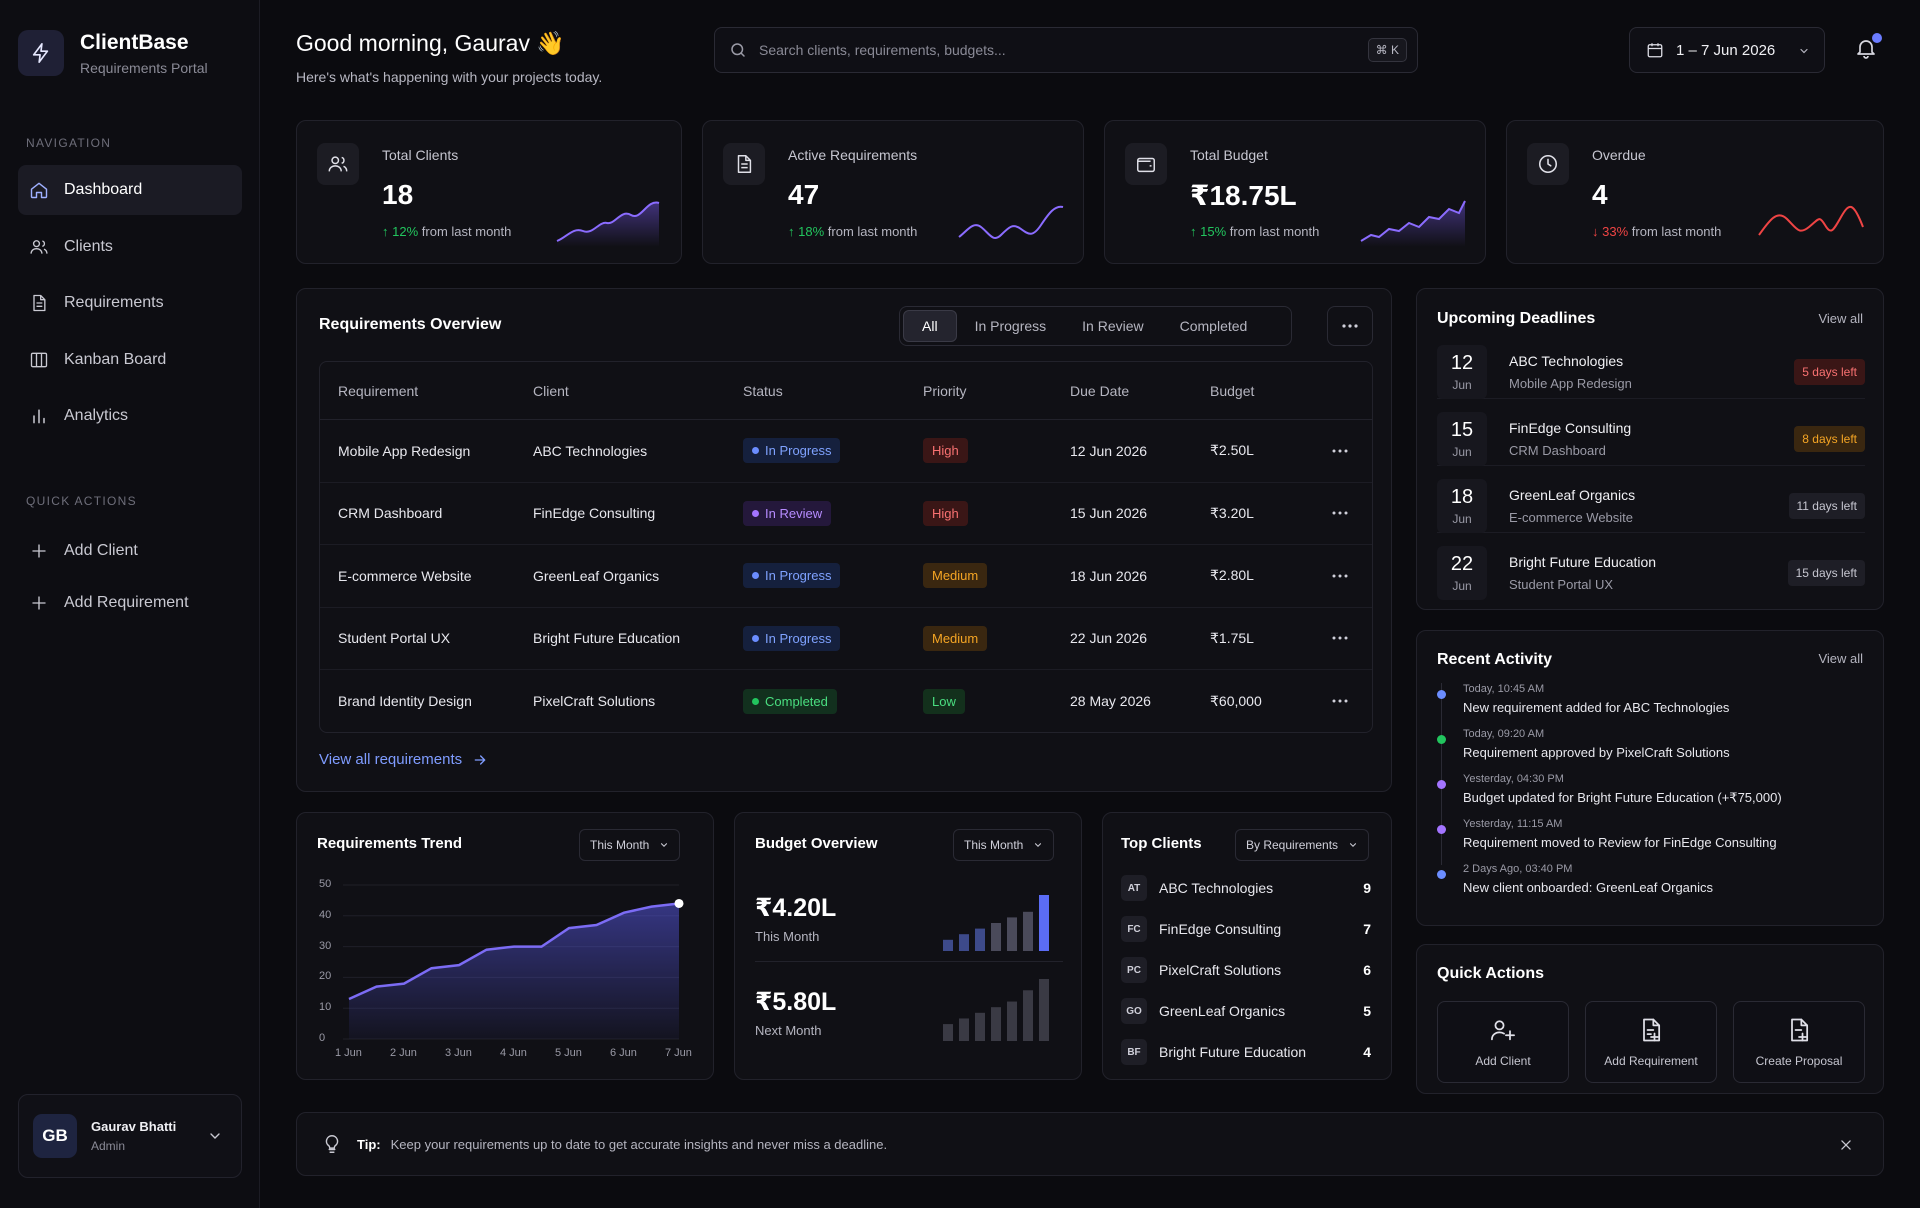 The image size is (1920, 1208). What do you see at coordinates (1651, 1042) in the screenshot?
I see `quick-action-add-requirement: Add Requirement` at bounding box center [1651, 1042].